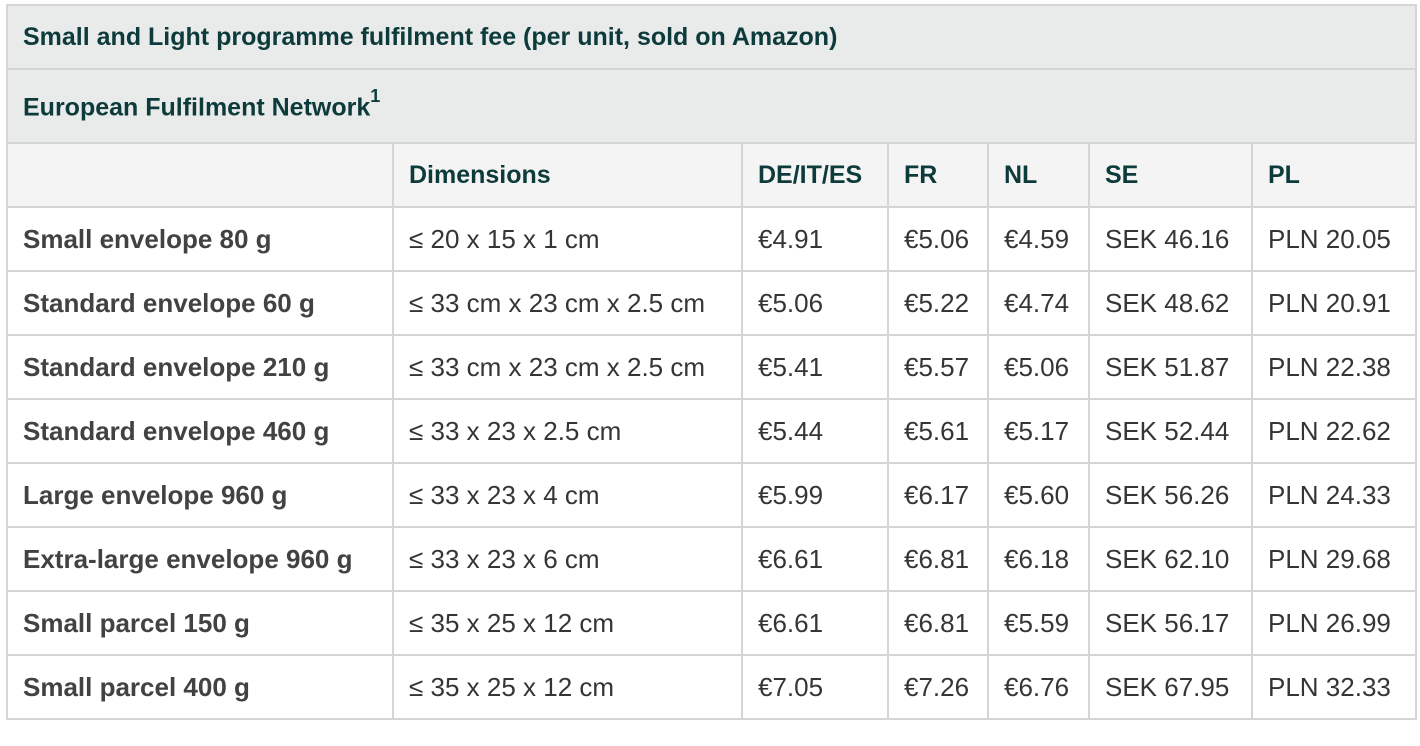 This screenshot has width=1420, height=746. I want to click on fee-pl-cell: PLN 29.68, so click(1334, 559).